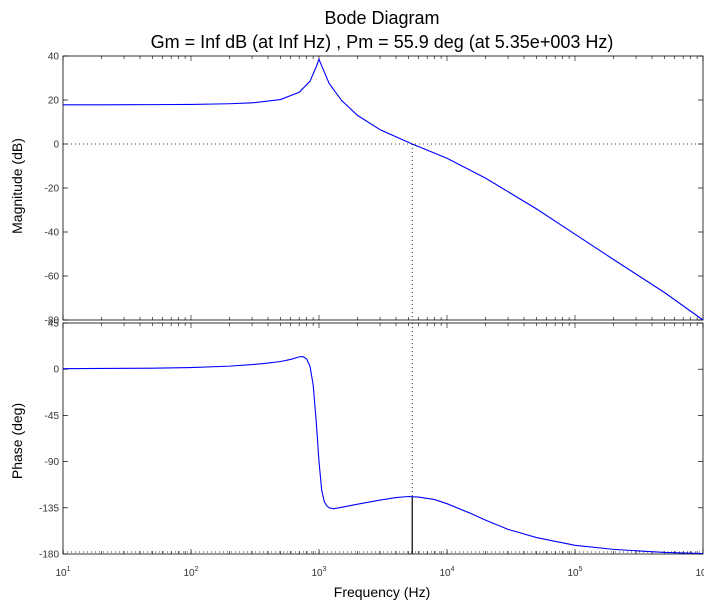  What do you see at coordinates (581, 569) in the screenshot?
I see `xtick-label-exponent: 5` at bounding box center [581, 569].